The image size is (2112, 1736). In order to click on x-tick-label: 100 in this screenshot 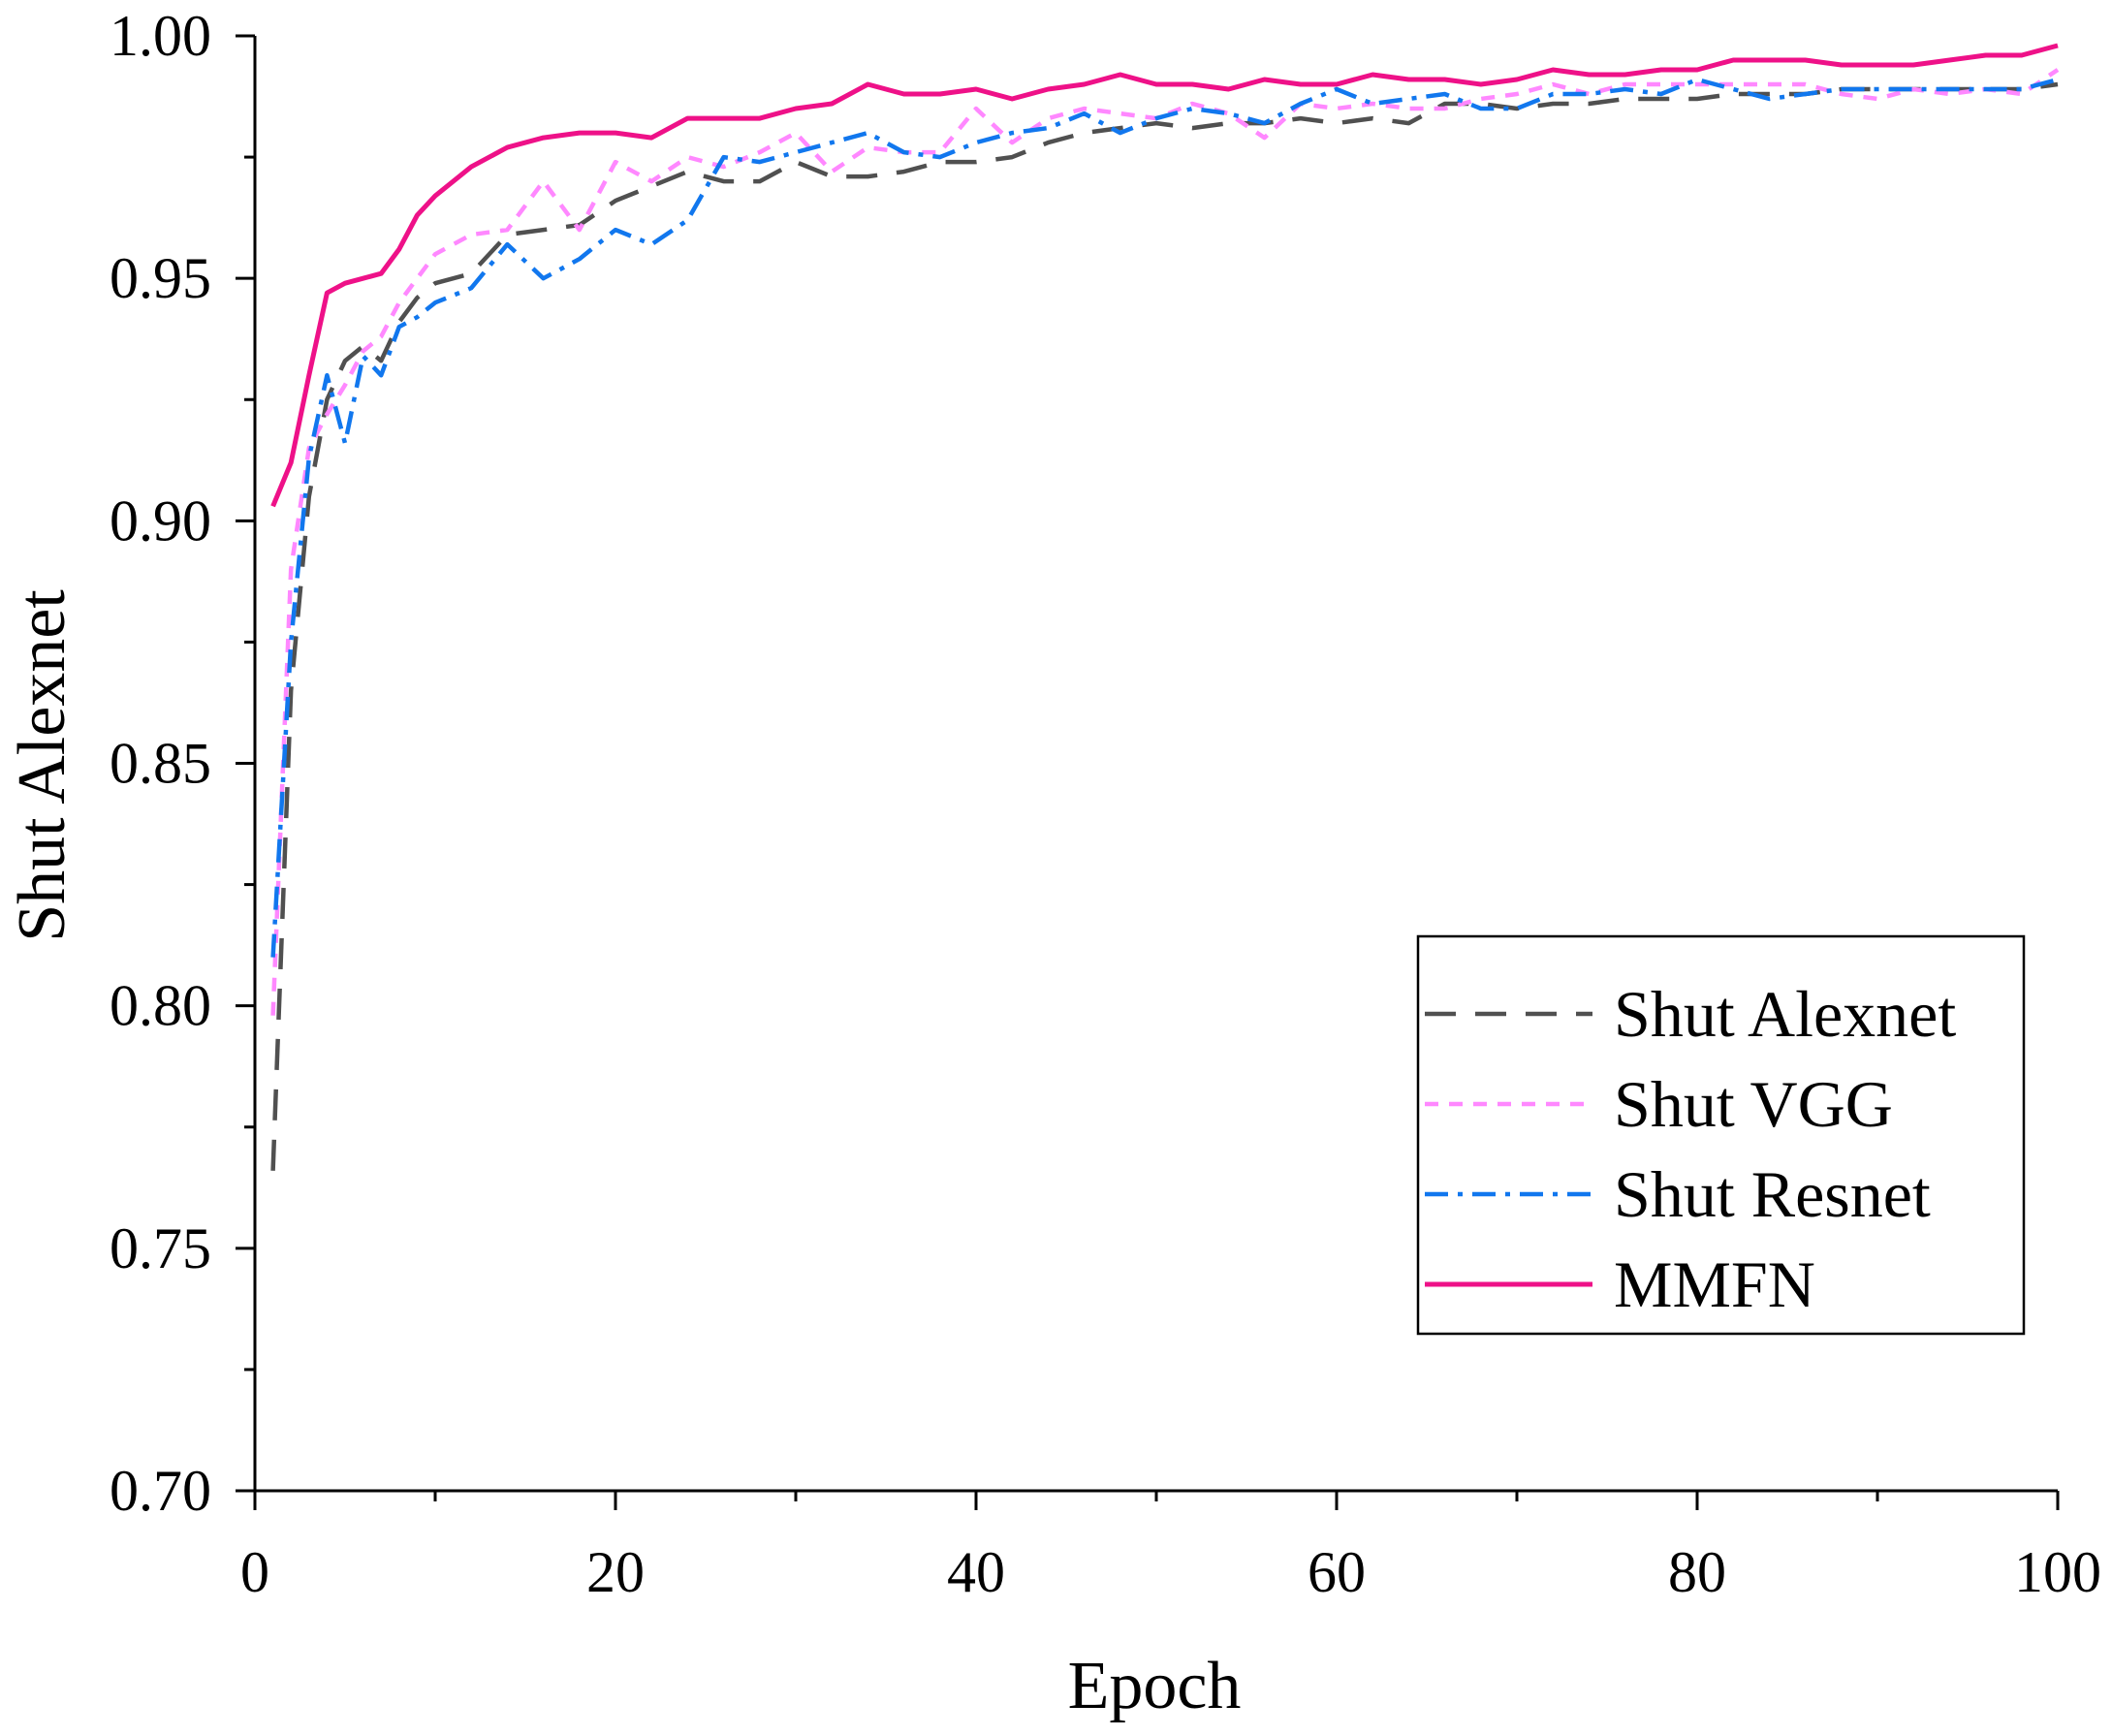, I will do `click(2057, 1572)`.